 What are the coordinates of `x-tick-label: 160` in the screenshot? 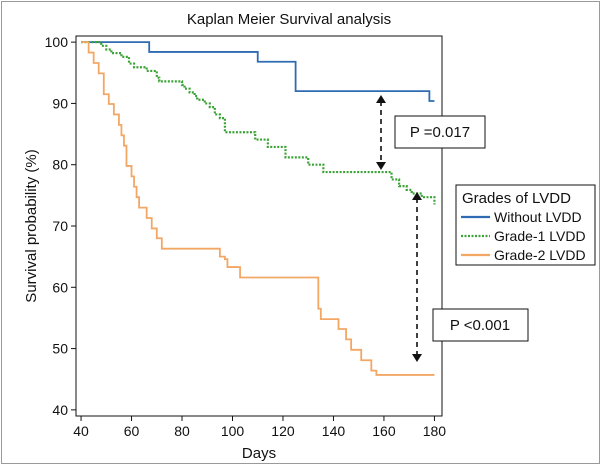 It's located at (384, 431).